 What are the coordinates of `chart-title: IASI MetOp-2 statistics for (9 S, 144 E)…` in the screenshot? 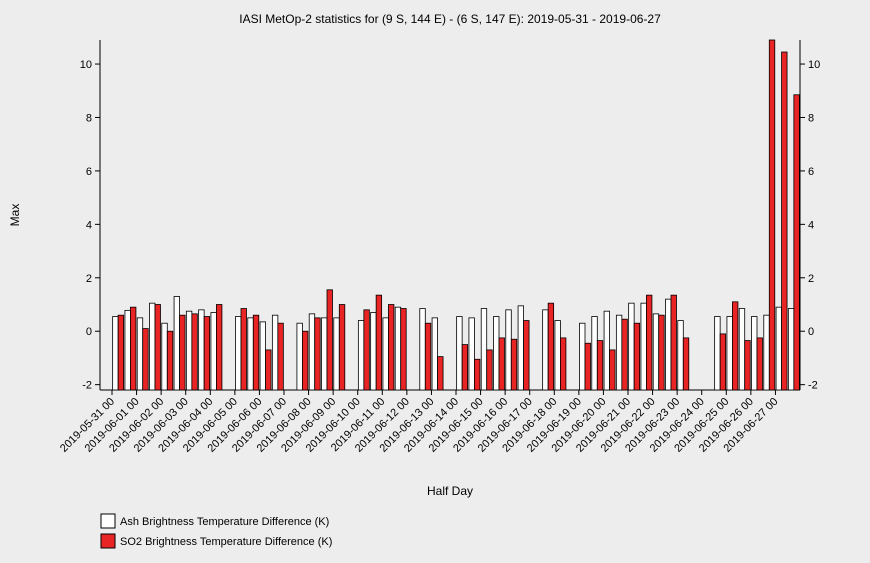 It's located at (450, 19).